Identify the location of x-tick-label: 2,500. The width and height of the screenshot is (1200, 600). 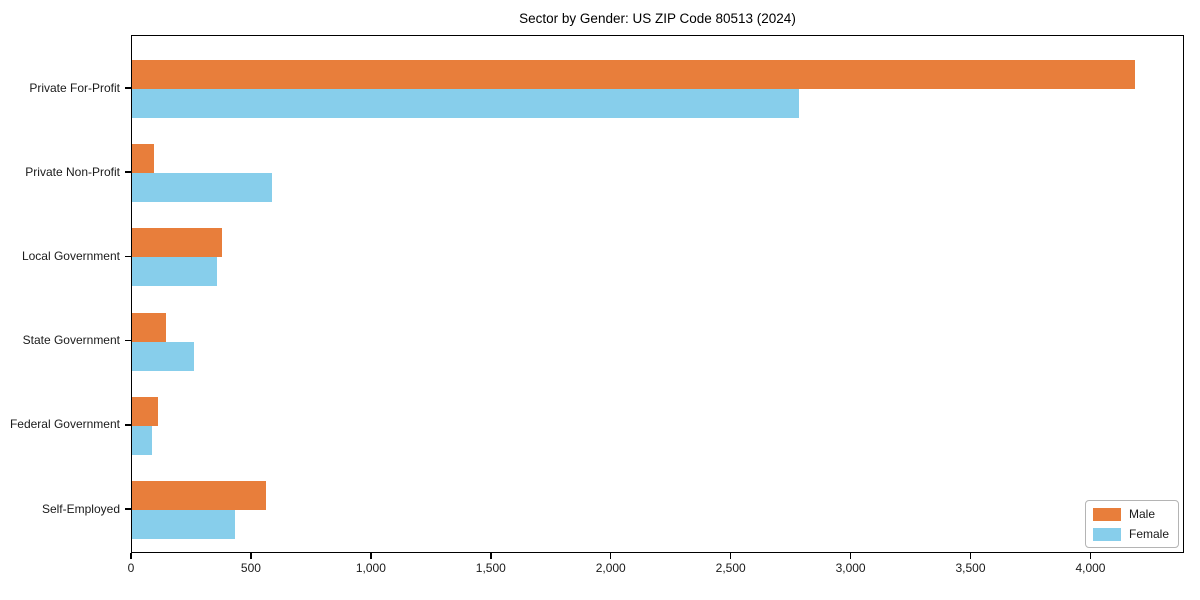
(730, 568).